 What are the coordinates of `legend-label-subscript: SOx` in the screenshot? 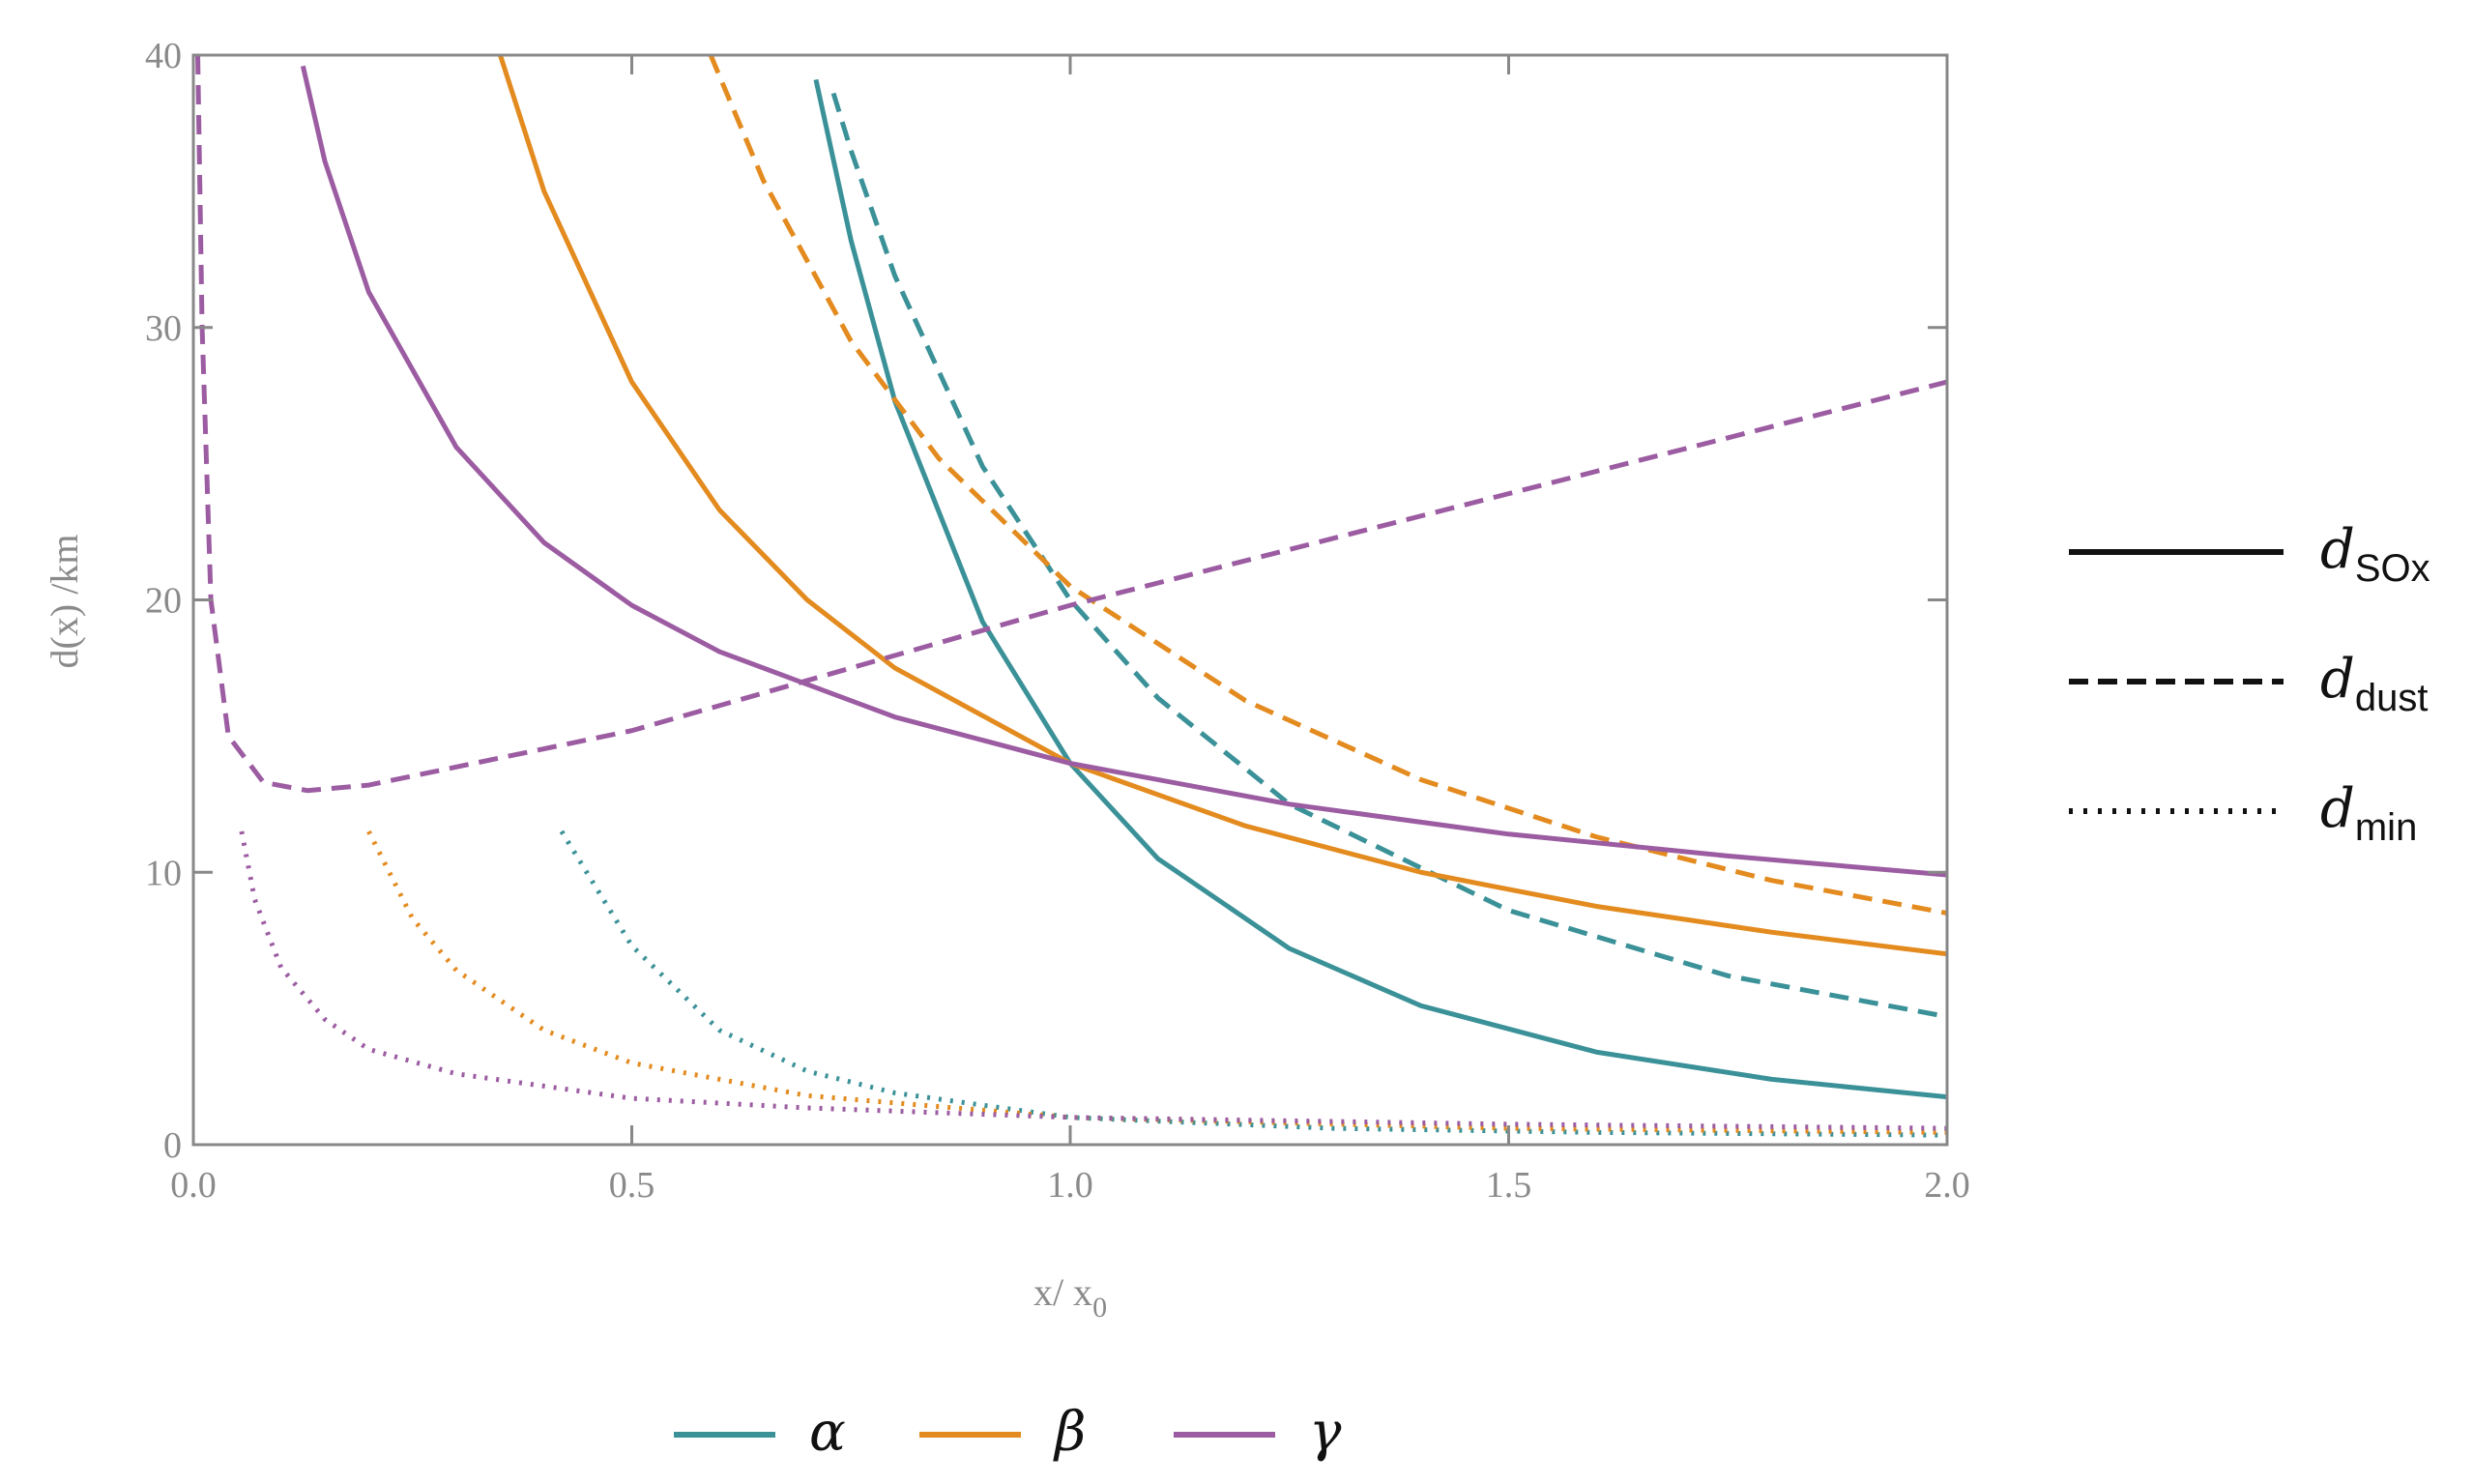 It's located at (2393, 568).